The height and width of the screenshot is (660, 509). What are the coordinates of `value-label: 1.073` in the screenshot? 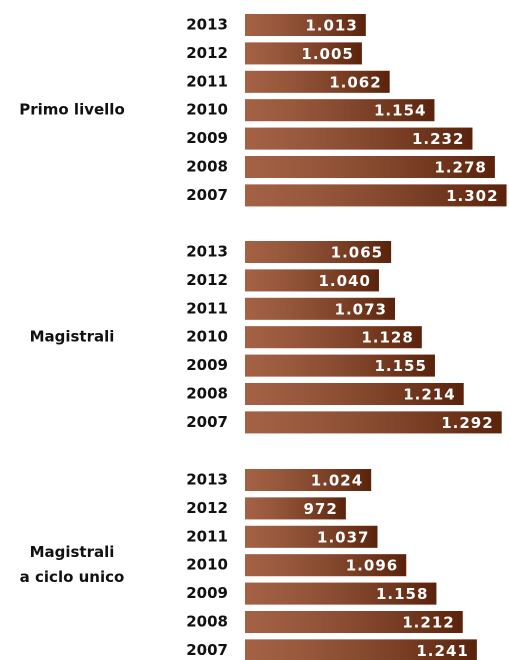 It's located at (361, 309).